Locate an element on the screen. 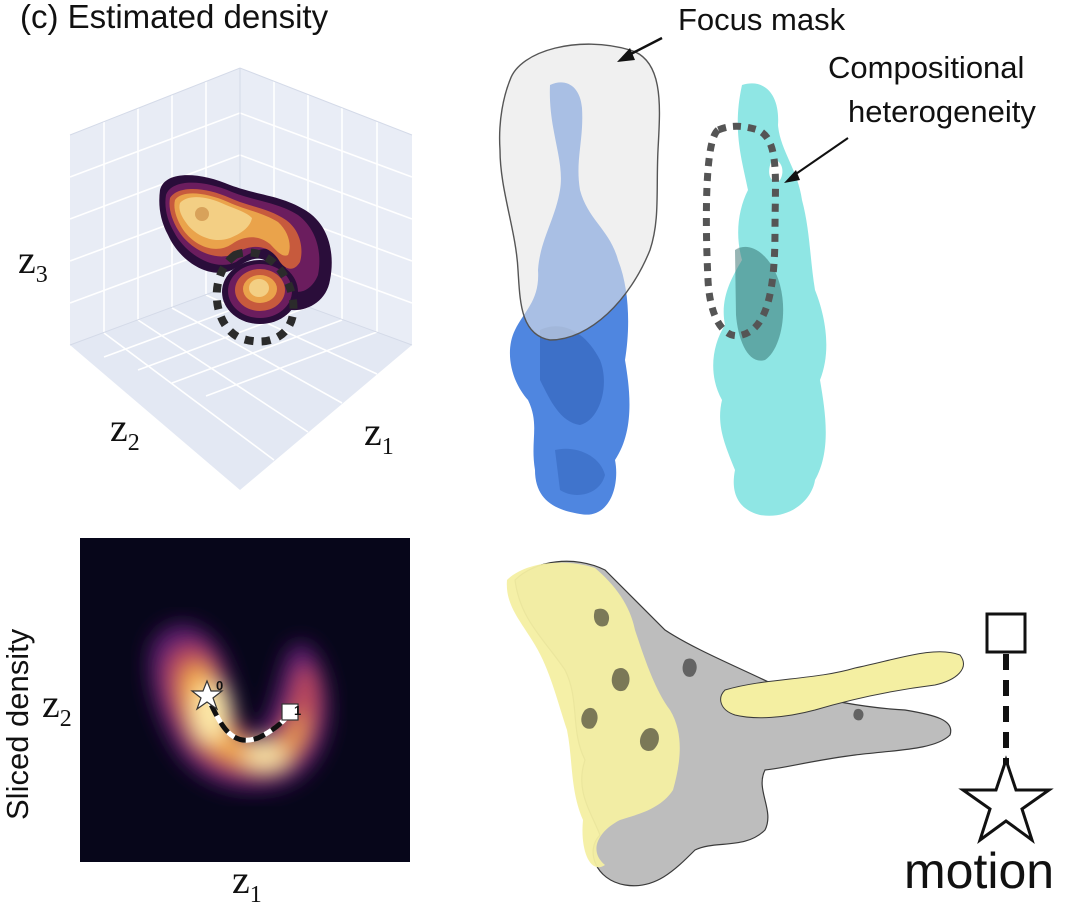  path-end-label: 1 is located at coordinates (297, 710).